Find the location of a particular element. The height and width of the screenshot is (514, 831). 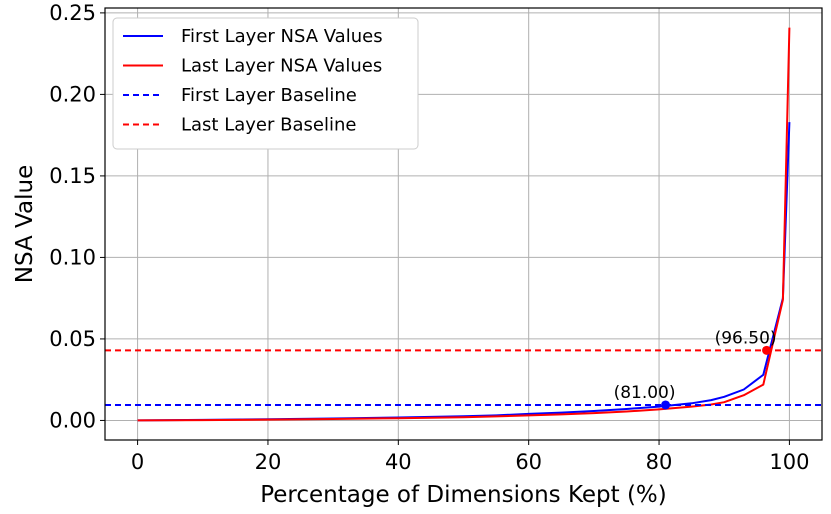

x-tick-label: 80 is located at coordinates (659, 462).